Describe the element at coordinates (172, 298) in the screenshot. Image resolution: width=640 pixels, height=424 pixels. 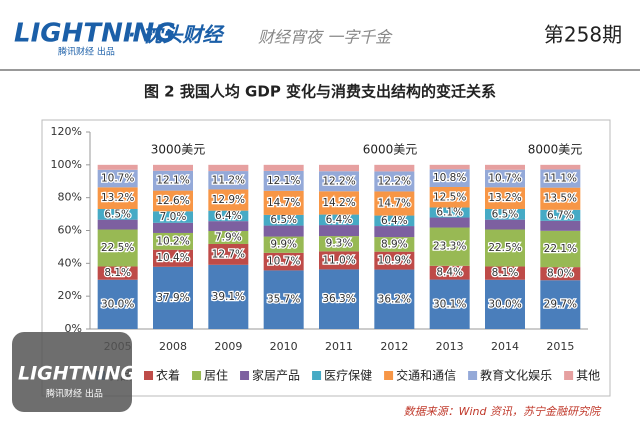
I see `data-label: 37.9%` at that location.